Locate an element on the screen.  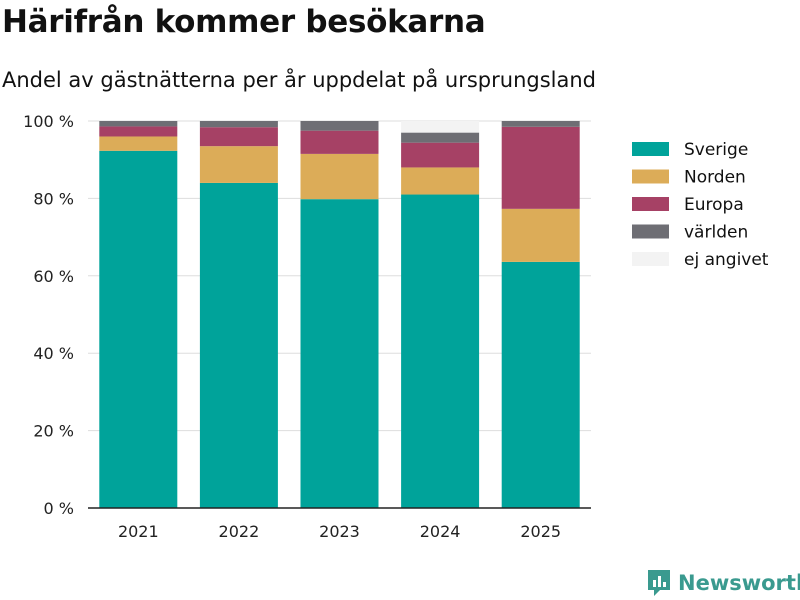
newsworthy-logo: Newsworthy is located at coordinates (723, 583).